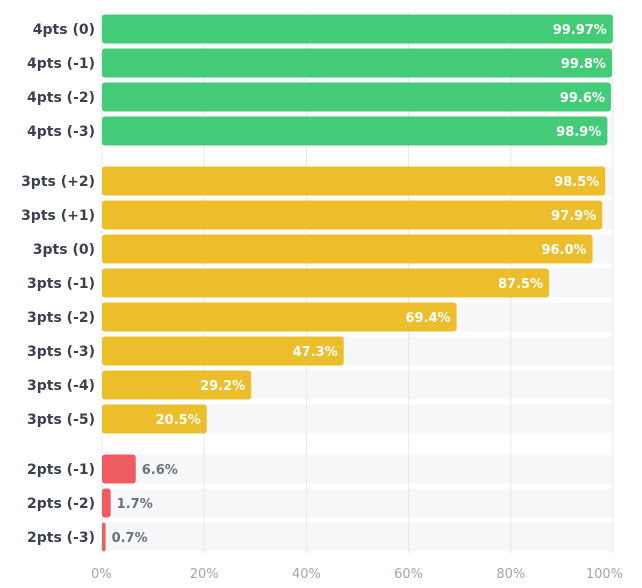 The width and height of the screenshot is (642, 588). Describe the element at coordinates (64, 30) in the screenshot. I see `category-label: 4pts (0)` at that location.